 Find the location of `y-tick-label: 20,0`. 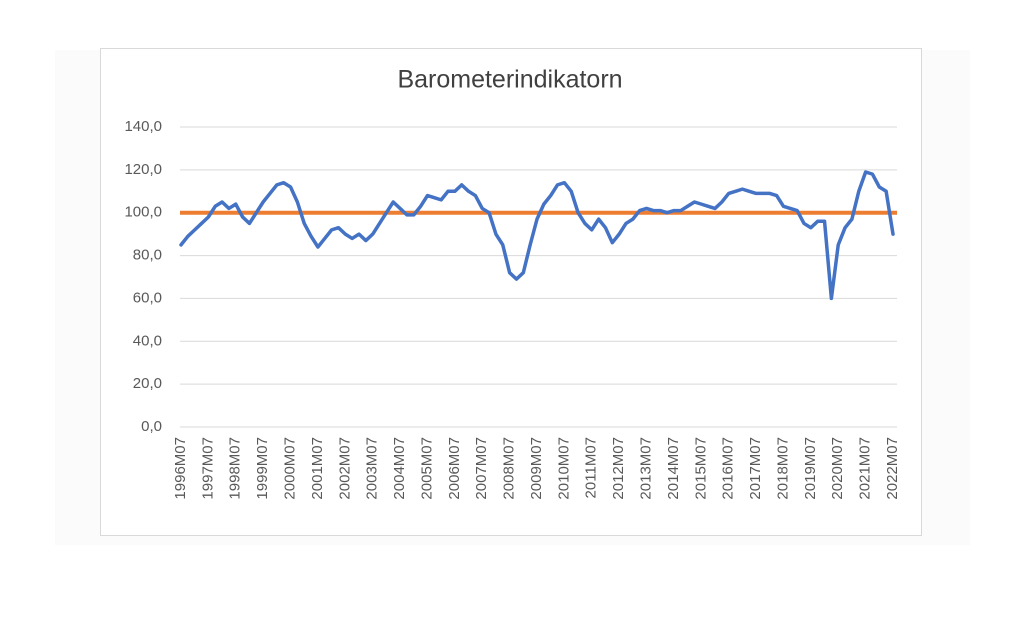

y-tick-label: 20,0 is located at coordinates (147, 383).